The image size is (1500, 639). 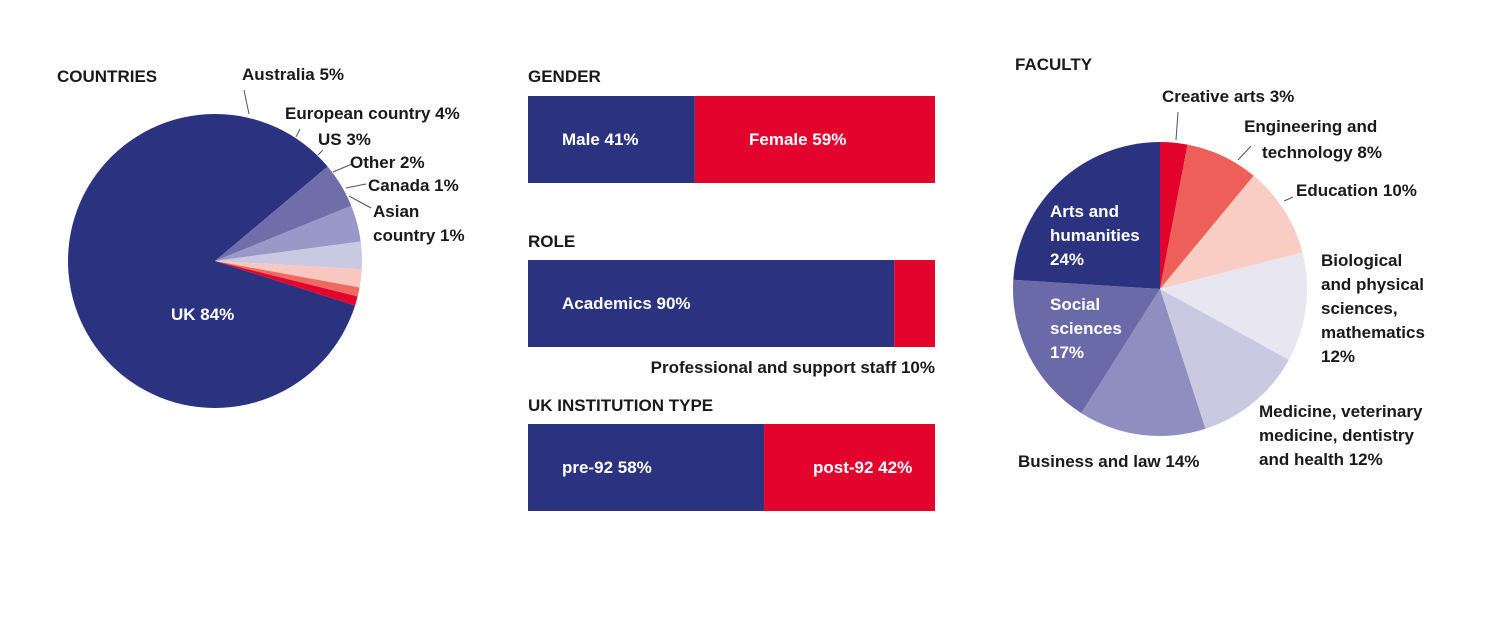 I want to click on label-academics: Academics 90%, so click(x=626, y=303).